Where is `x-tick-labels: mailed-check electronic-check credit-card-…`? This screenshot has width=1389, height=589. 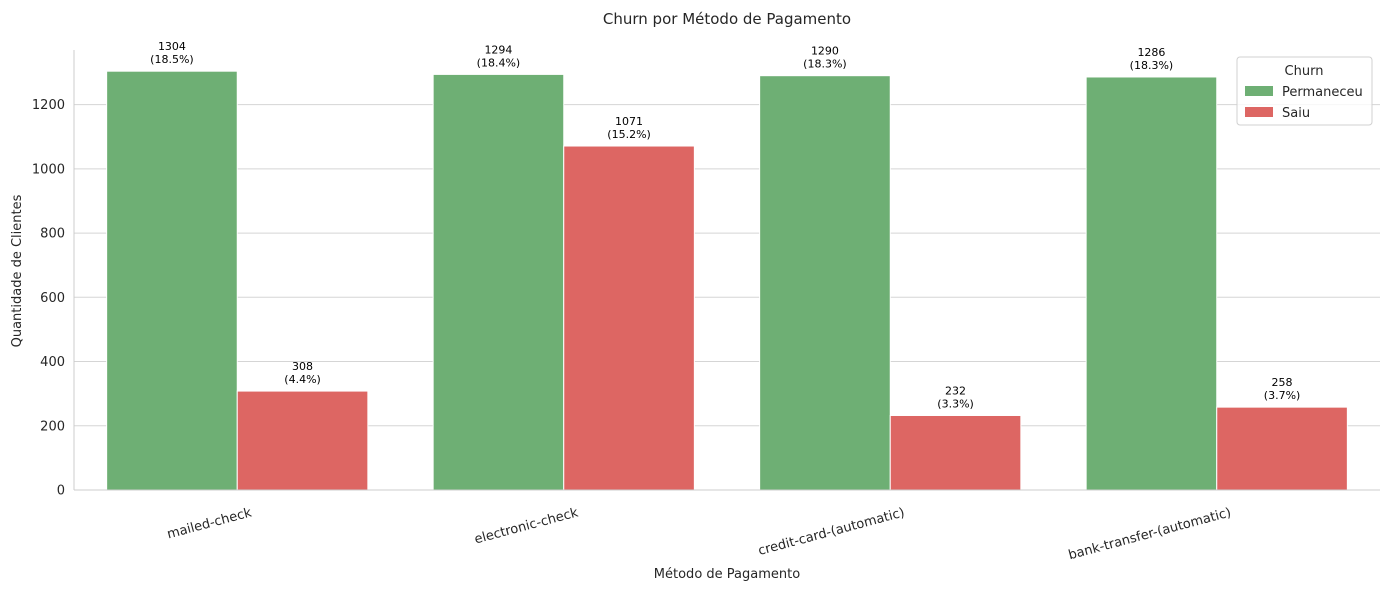 x-tick-labels: mailed-check electronic-check credit-card-… is located at coordinates (699, 534).